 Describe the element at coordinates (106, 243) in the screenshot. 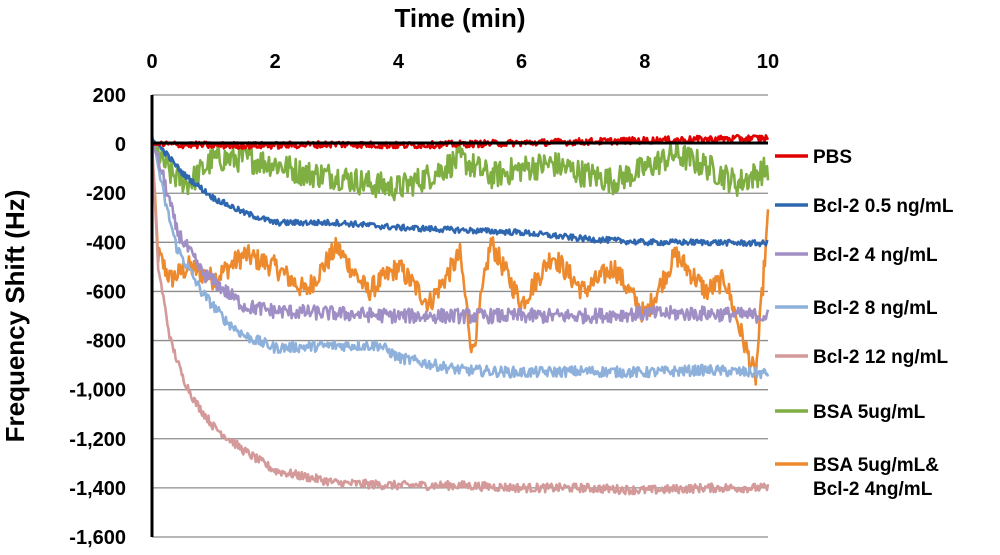

I see `y-tick-label: -400` at that location.